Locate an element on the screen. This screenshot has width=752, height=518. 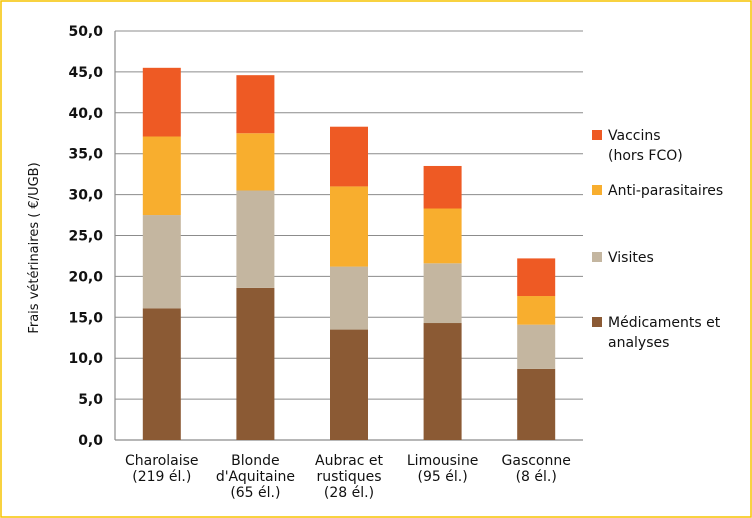
y-tick-label: 20,0 is located at coordinates (85, 277).